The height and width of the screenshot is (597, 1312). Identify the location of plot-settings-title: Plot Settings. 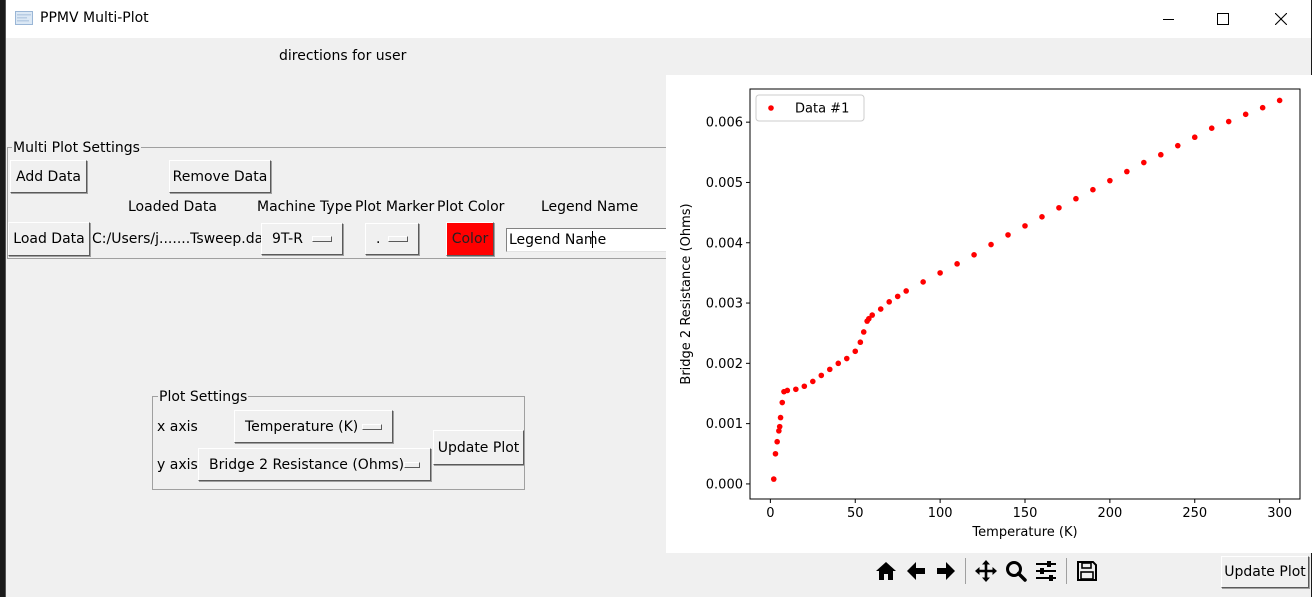
(203, 397).